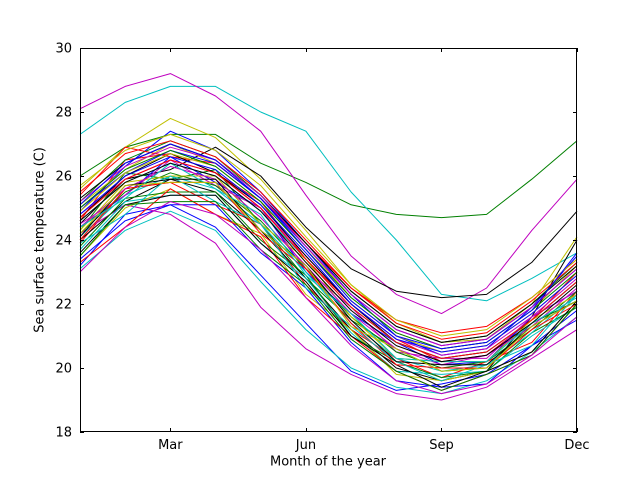  What do you see at coordinates (576, 445) in the screenshot?
I see `x-tick-label: Dec` at bounding box center [576, 445].